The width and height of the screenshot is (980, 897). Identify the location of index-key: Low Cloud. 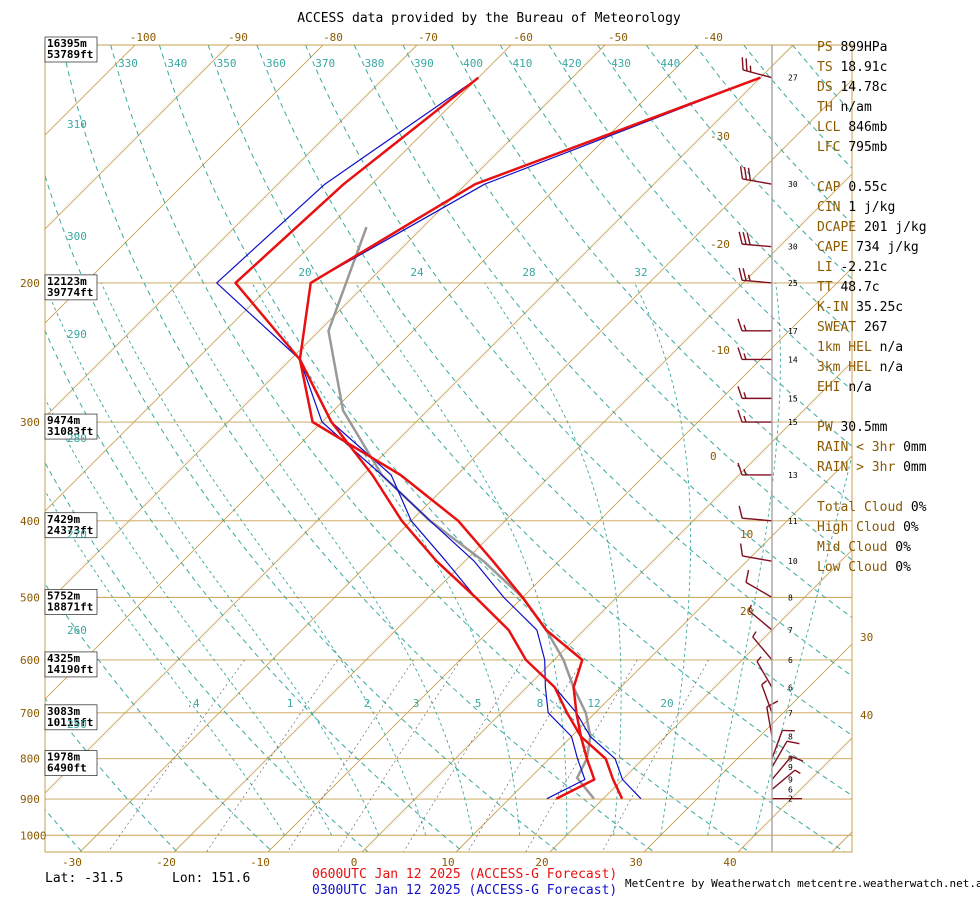
(852, 567).